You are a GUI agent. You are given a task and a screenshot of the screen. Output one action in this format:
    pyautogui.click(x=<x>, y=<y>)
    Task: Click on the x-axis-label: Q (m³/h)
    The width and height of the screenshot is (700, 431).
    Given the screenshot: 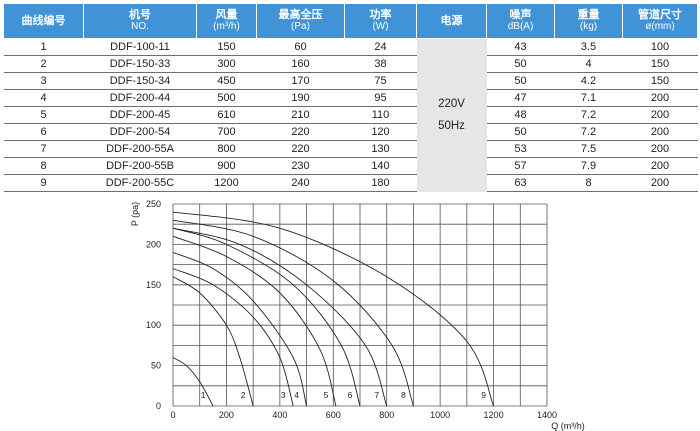 What is the action you would take?
    pyautogui.click(x=568, y=426)
    